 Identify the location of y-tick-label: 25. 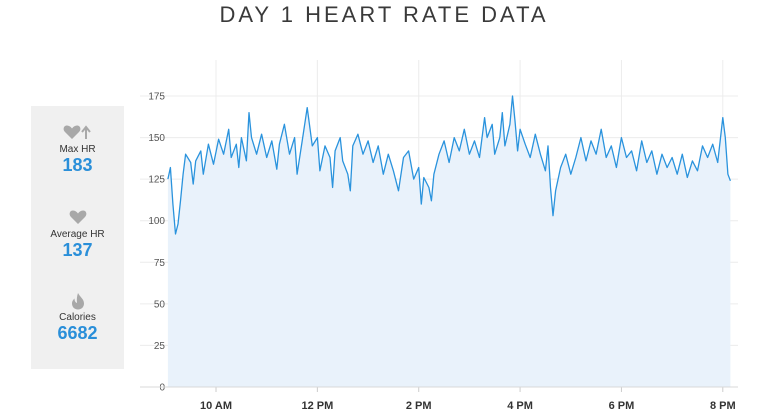
(160, 346).